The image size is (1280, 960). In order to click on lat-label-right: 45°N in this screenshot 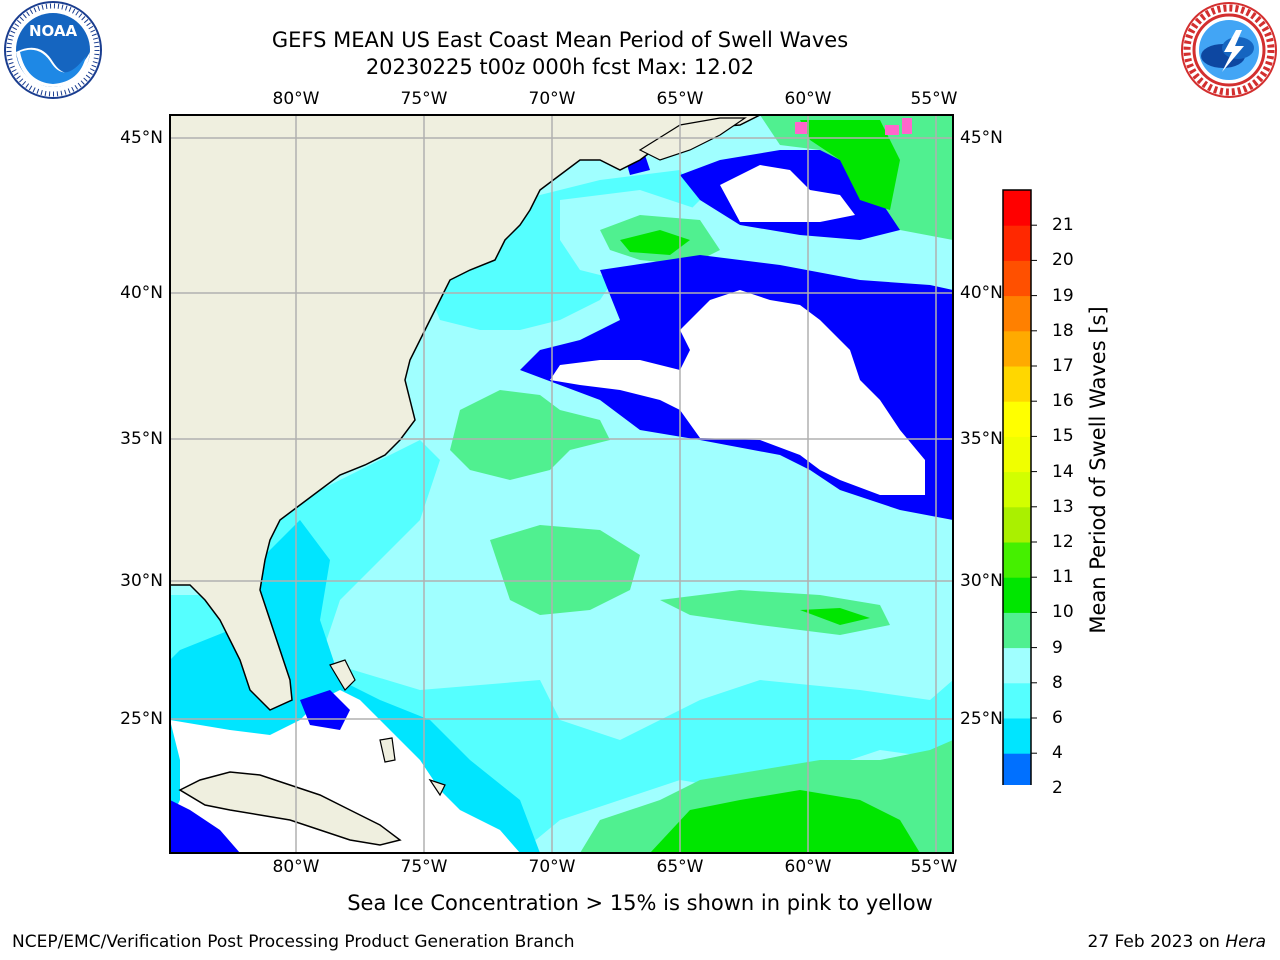, I will do `click(981, 138)`.